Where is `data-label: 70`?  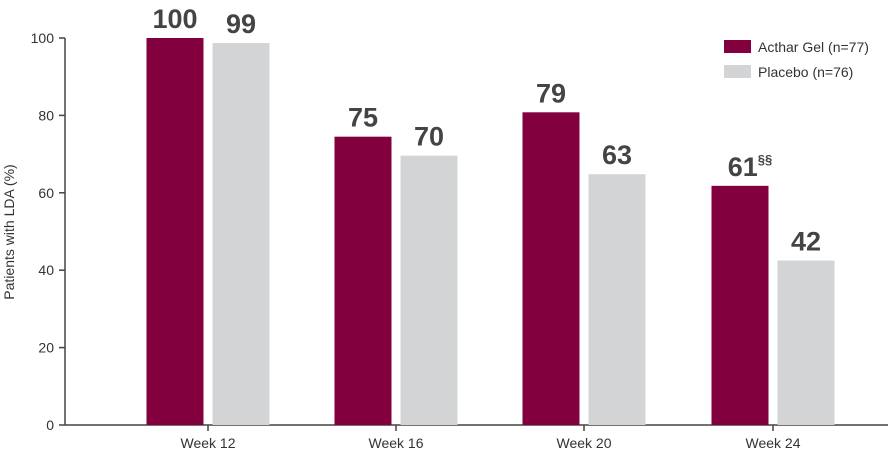
data-label: 70 is located at coordinates (429, 137).